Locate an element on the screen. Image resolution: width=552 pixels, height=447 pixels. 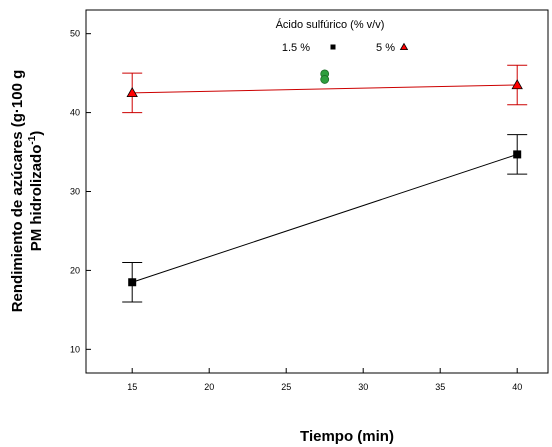
legend-label: 1.5 % is located at coordinates (296, 48).